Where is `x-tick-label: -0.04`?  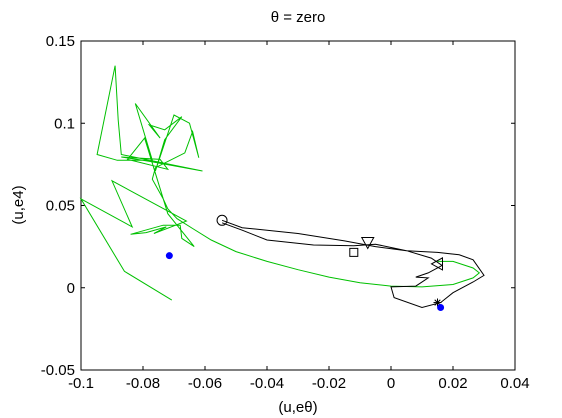 x-tick-label: -0.04 is located at coordinates (267, 383).